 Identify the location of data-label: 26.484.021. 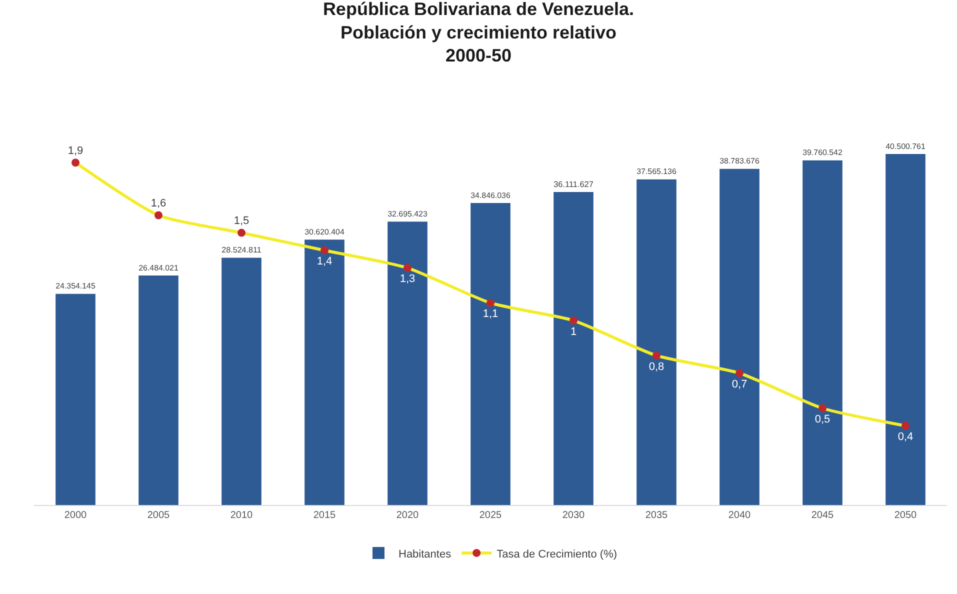
(158, 267).